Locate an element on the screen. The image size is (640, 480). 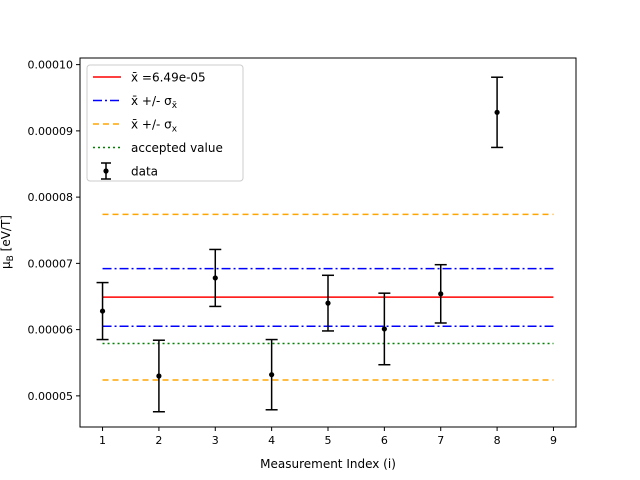
legend-label: data is located at coordinates (144, 172).